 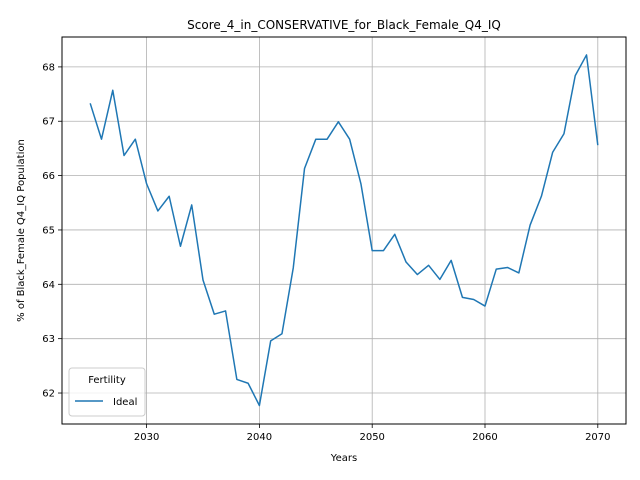 What do you see at coordinates (48, 230) in the screenshot?
I see `y-tick-label: 65` at bounding box center [48, 230].